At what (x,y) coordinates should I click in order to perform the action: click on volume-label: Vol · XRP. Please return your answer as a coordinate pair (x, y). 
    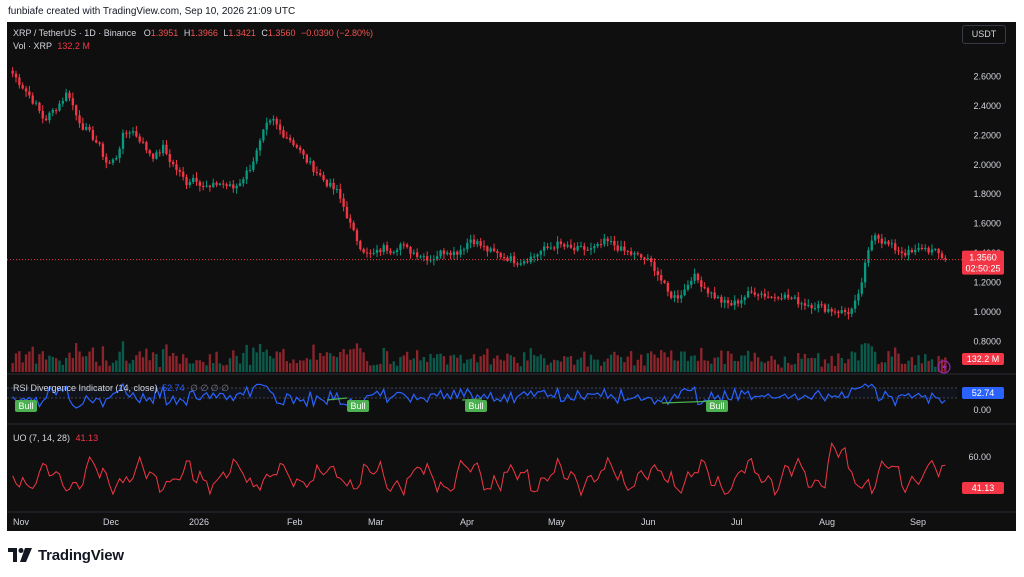
    Looking at the image, I should click on (32, 46).